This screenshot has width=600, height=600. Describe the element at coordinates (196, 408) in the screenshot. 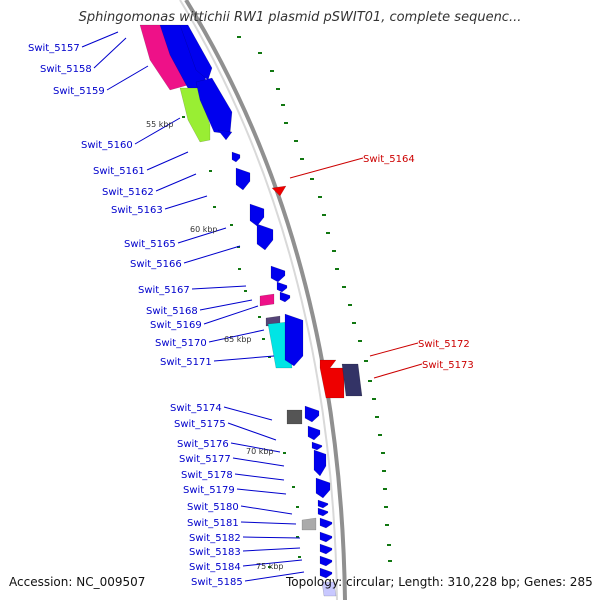

I see `gene-label-swit-5174: Swit_5174` at that location.